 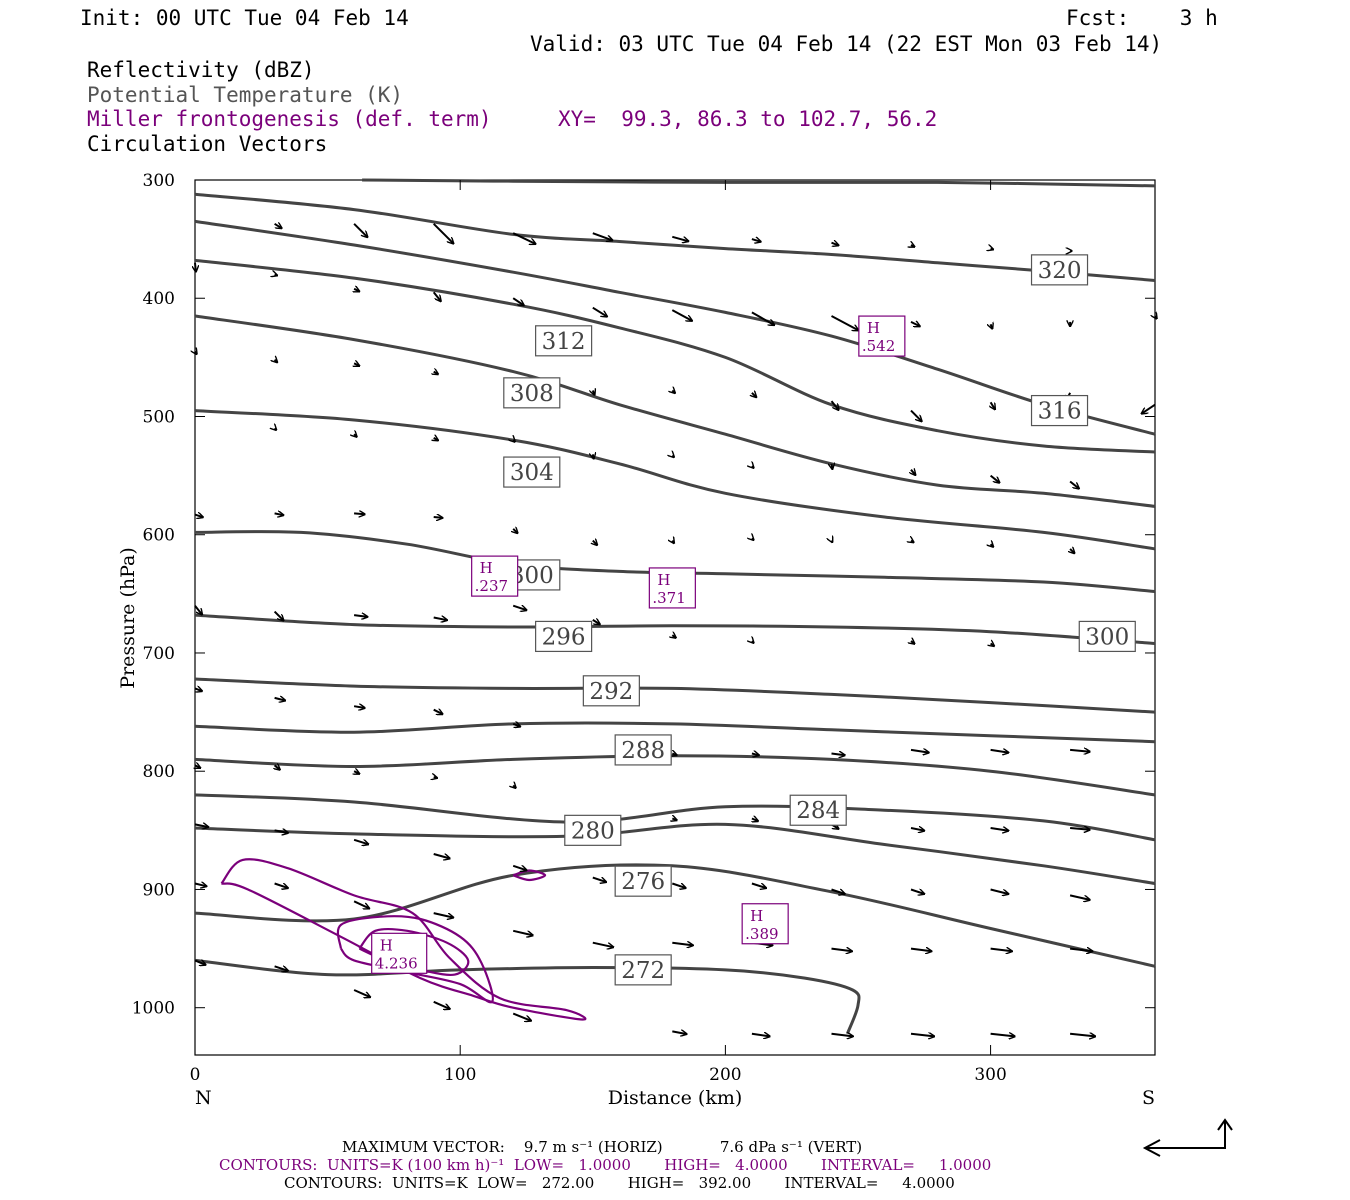 What do you see at coordinates (159, 299) in the screenshot?
I see `y-tick-label: 400` at bounding box center [159, 299].